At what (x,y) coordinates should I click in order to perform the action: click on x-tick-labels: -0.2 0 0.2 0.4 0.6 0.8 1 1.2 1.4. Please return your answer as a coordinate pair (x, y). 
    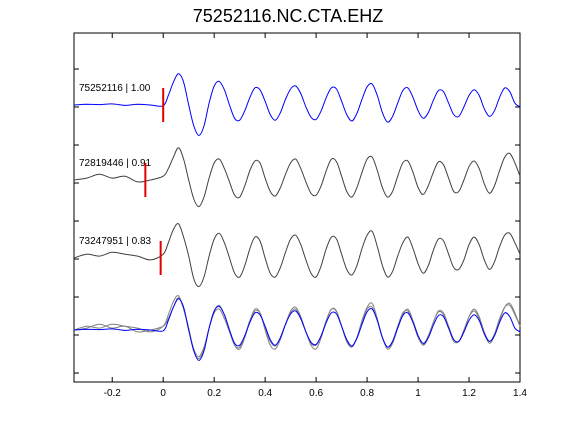
    Looking at the image, I should click on (316, 393).